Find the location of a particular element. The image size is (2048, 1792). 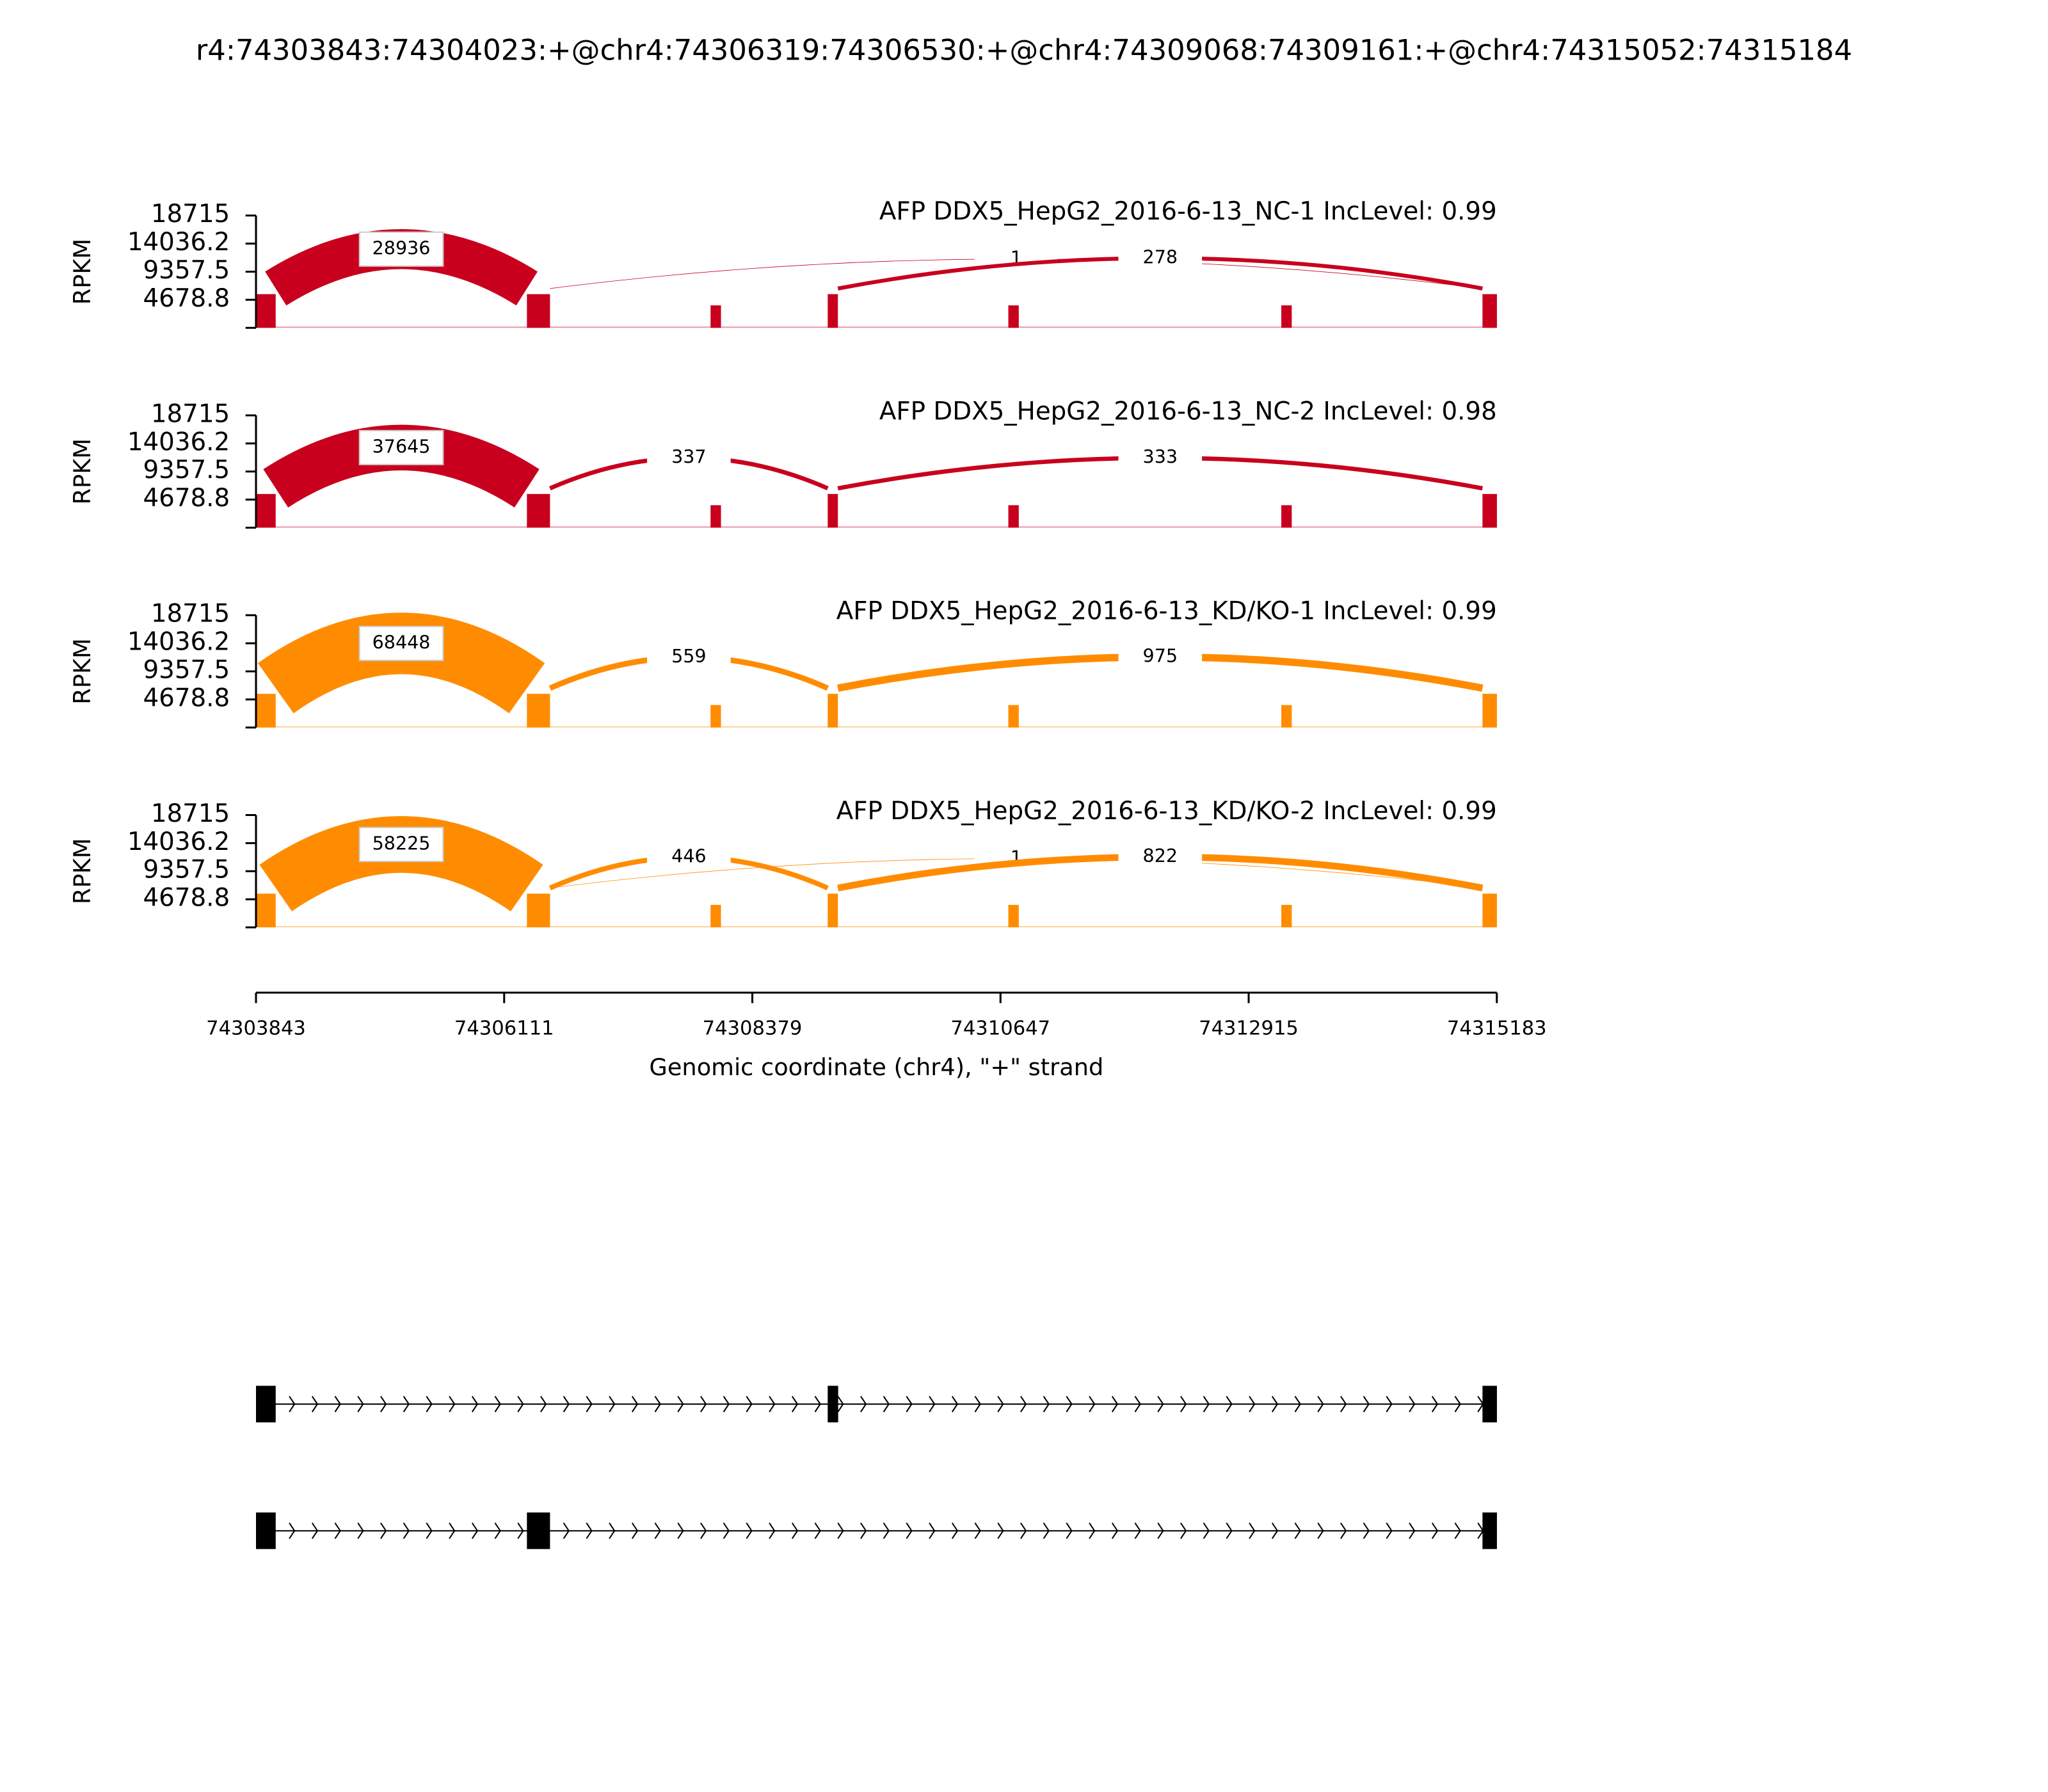

junction-count: 28936 is located at coordinates (401, 248).